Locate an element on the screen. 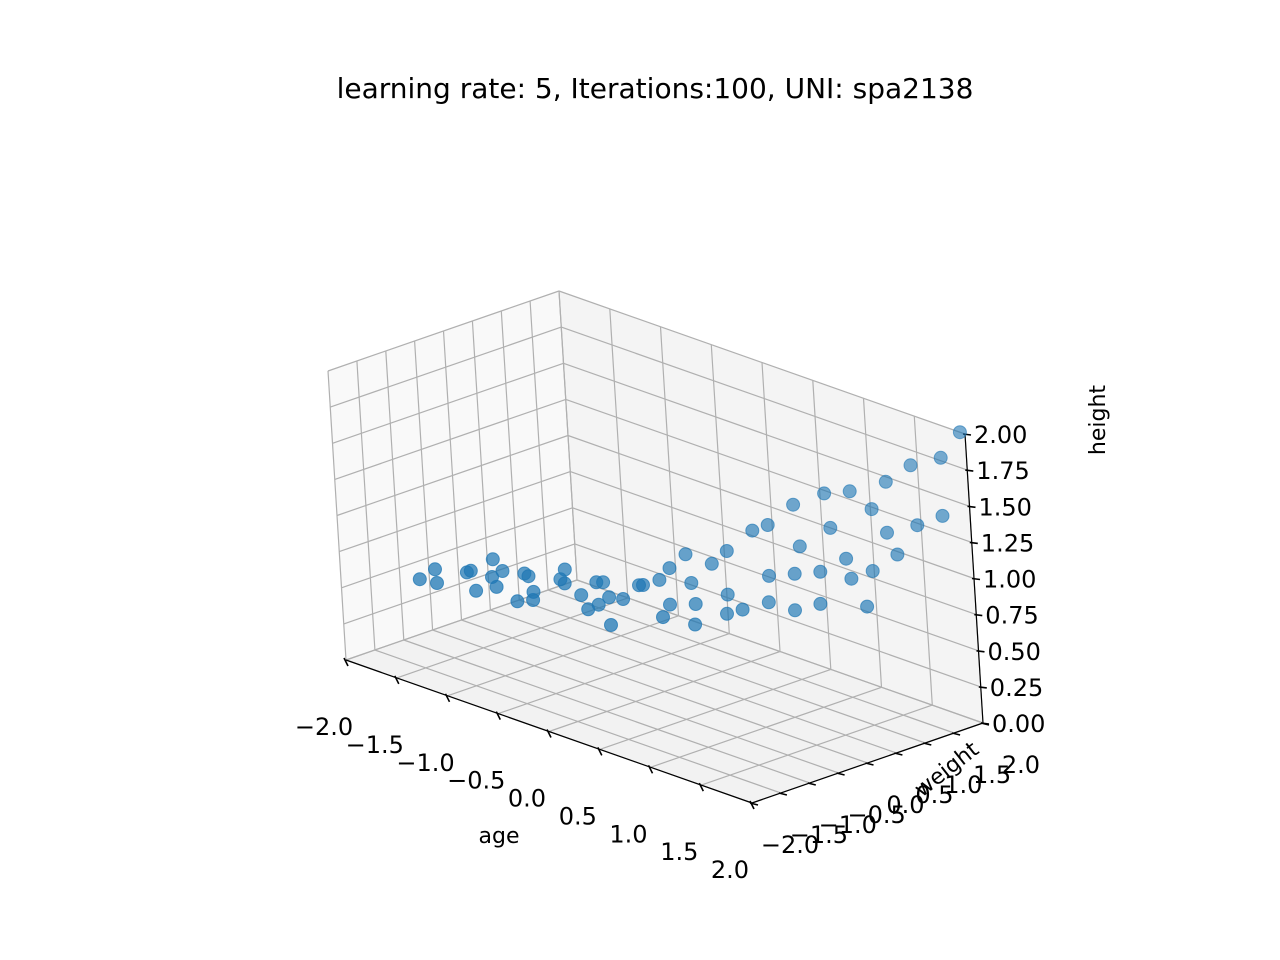 The height and width of the screenshot is (960, 1280). y-tick-label: 0.5 is located at coordinates (934, 795).